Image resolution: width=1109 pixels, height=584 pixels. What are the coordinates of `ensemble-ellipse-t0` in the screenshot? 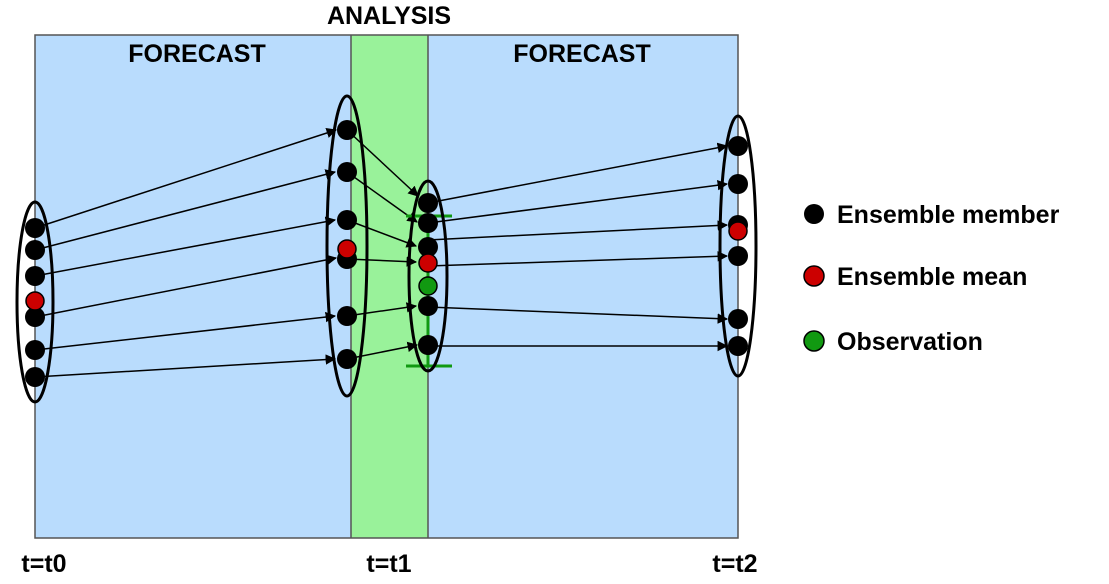 It's located at (35, 302).